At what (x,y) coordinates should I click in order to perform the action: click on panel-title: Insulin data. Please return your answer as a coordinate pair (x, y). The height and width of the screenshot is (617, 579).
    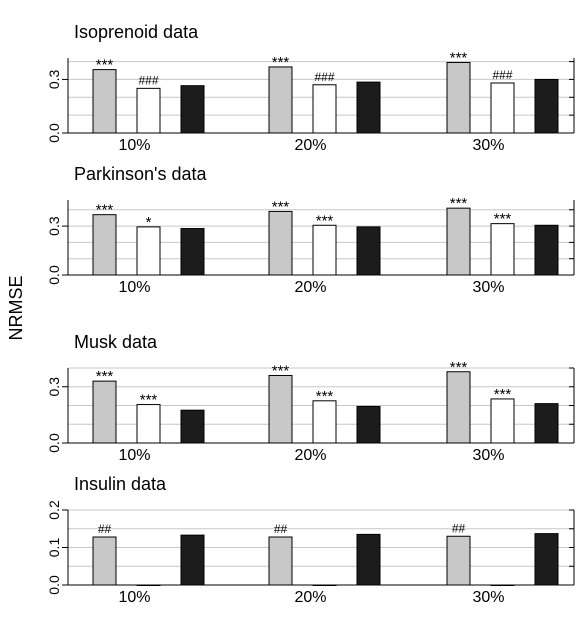
    Looking at the image, I should click on (120, 484).